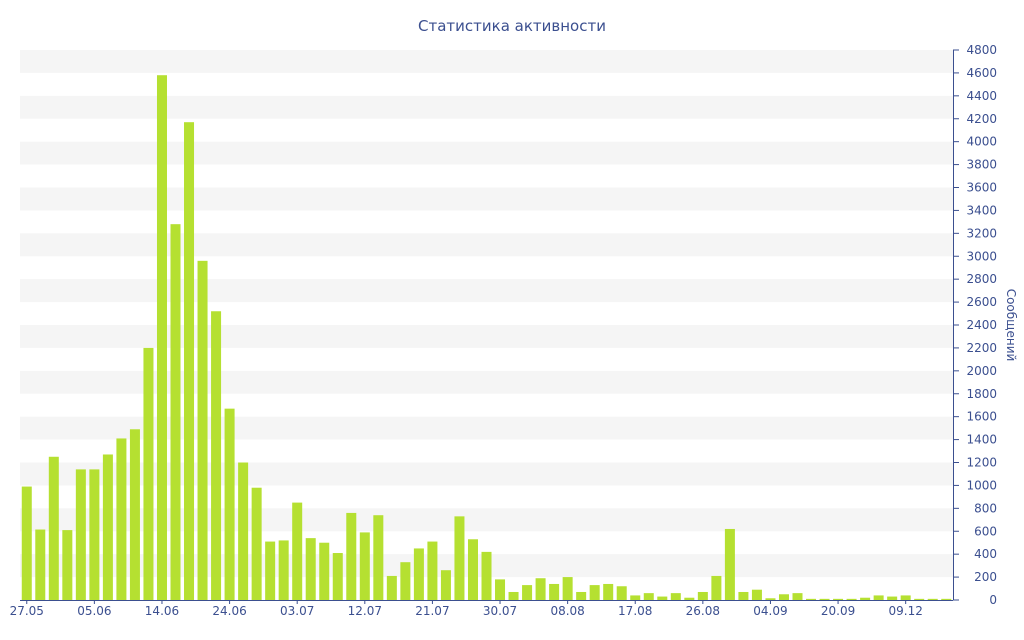  Describe the element at coordinates (981, 142) in the screenshot. I see `y-tick-label: 4000` at that location.